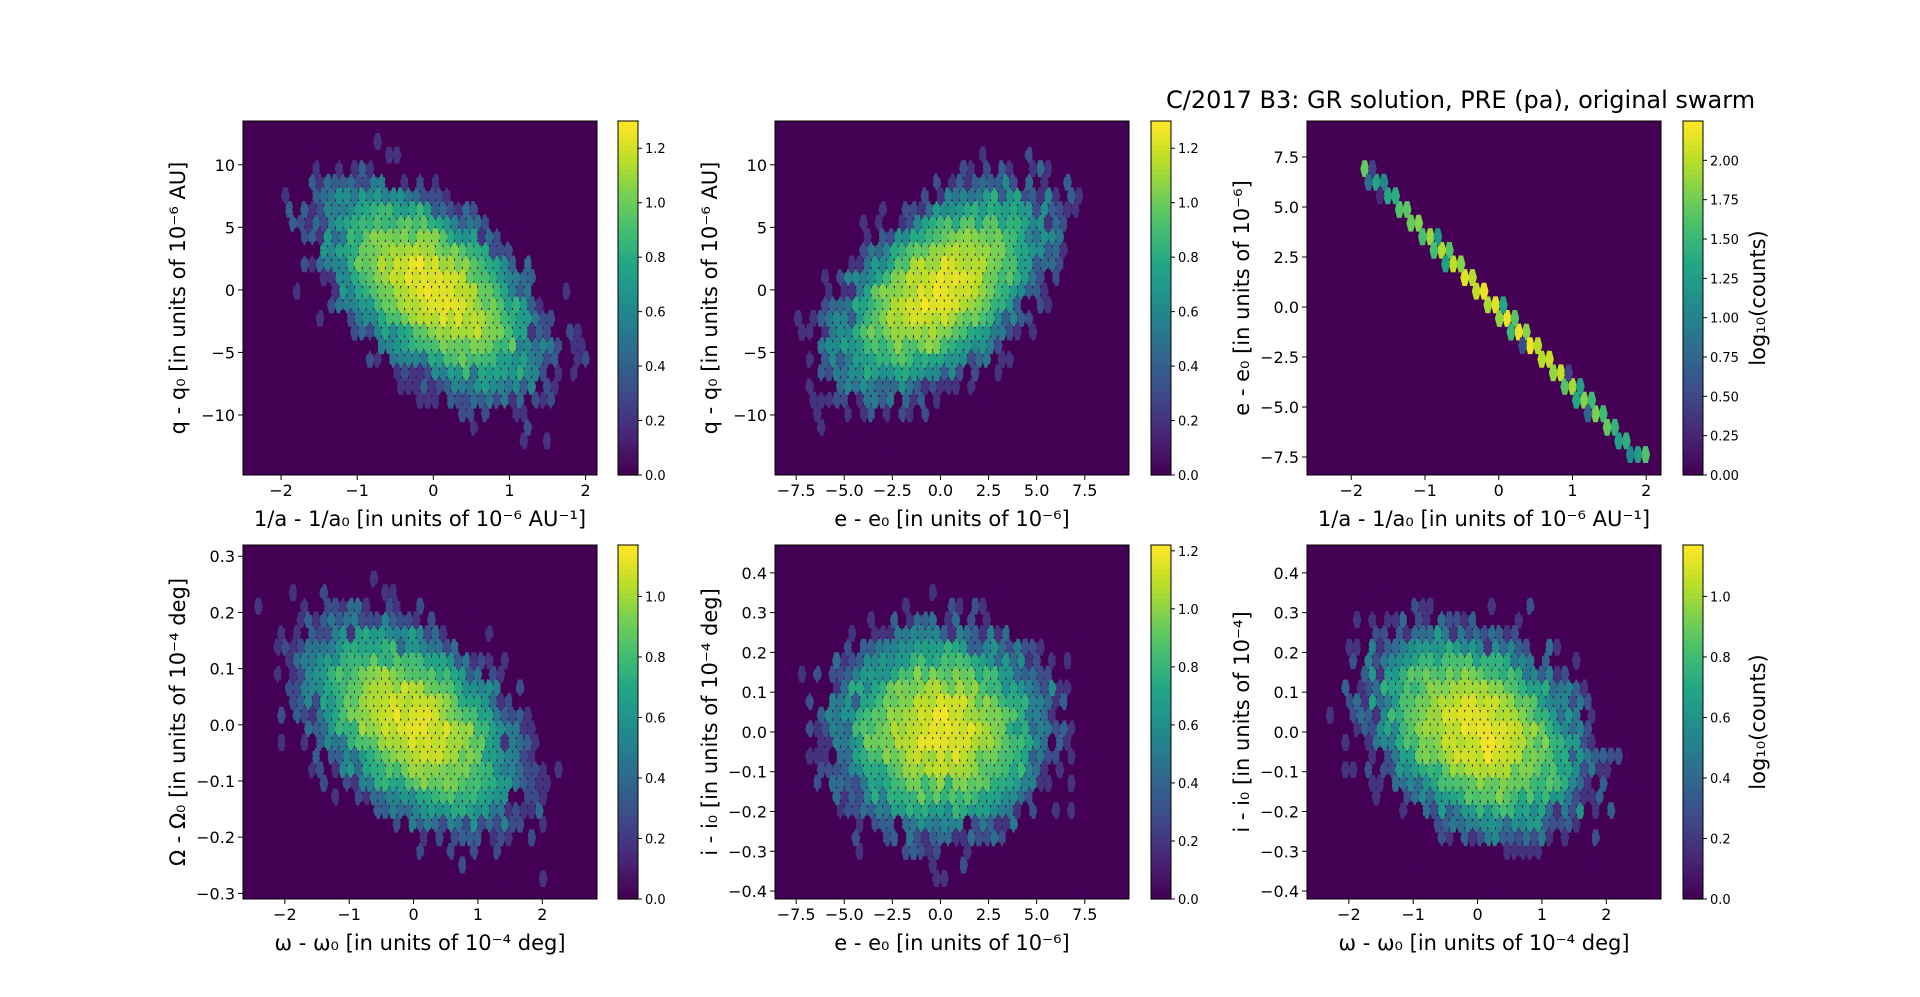  Describe the element at coordinates (1724, 358) in the screenshot. I see `colorbar-tick-label: 0.75` at that location.